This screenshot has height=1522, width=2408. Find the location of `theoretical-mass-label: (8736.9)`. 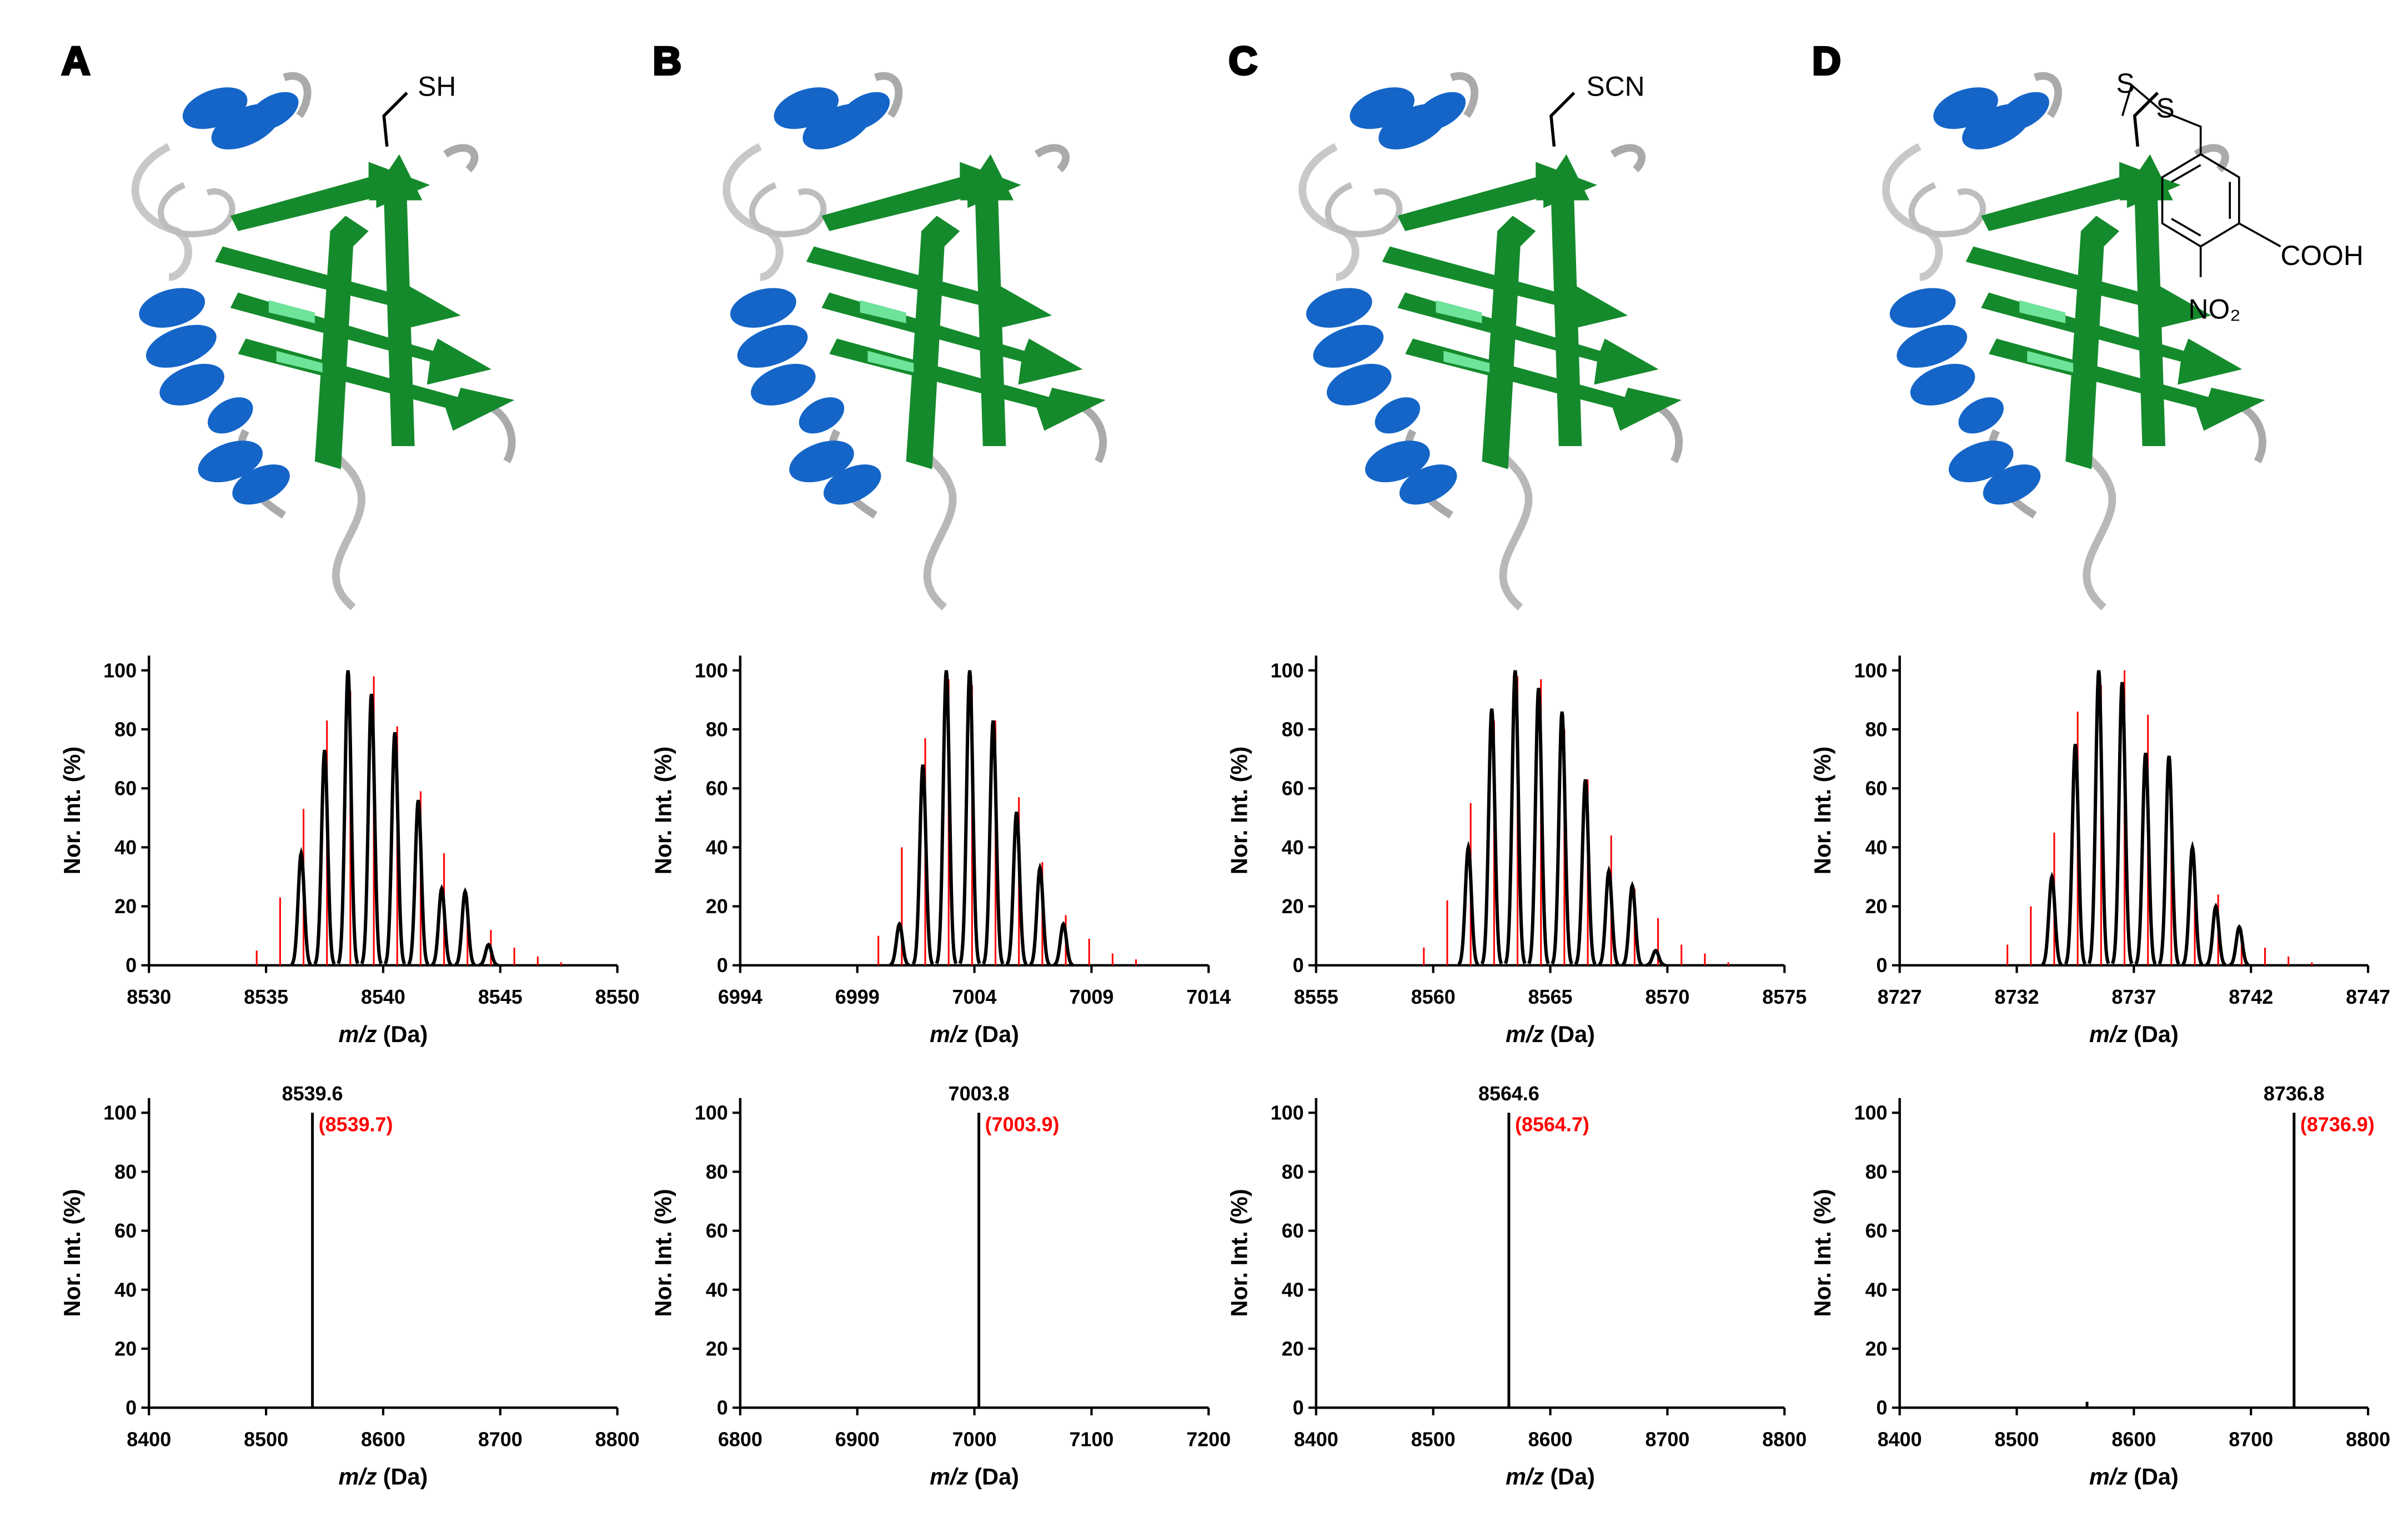

theoretical-mass-label: (8736.9) is located at coordinates (2337, 1124).